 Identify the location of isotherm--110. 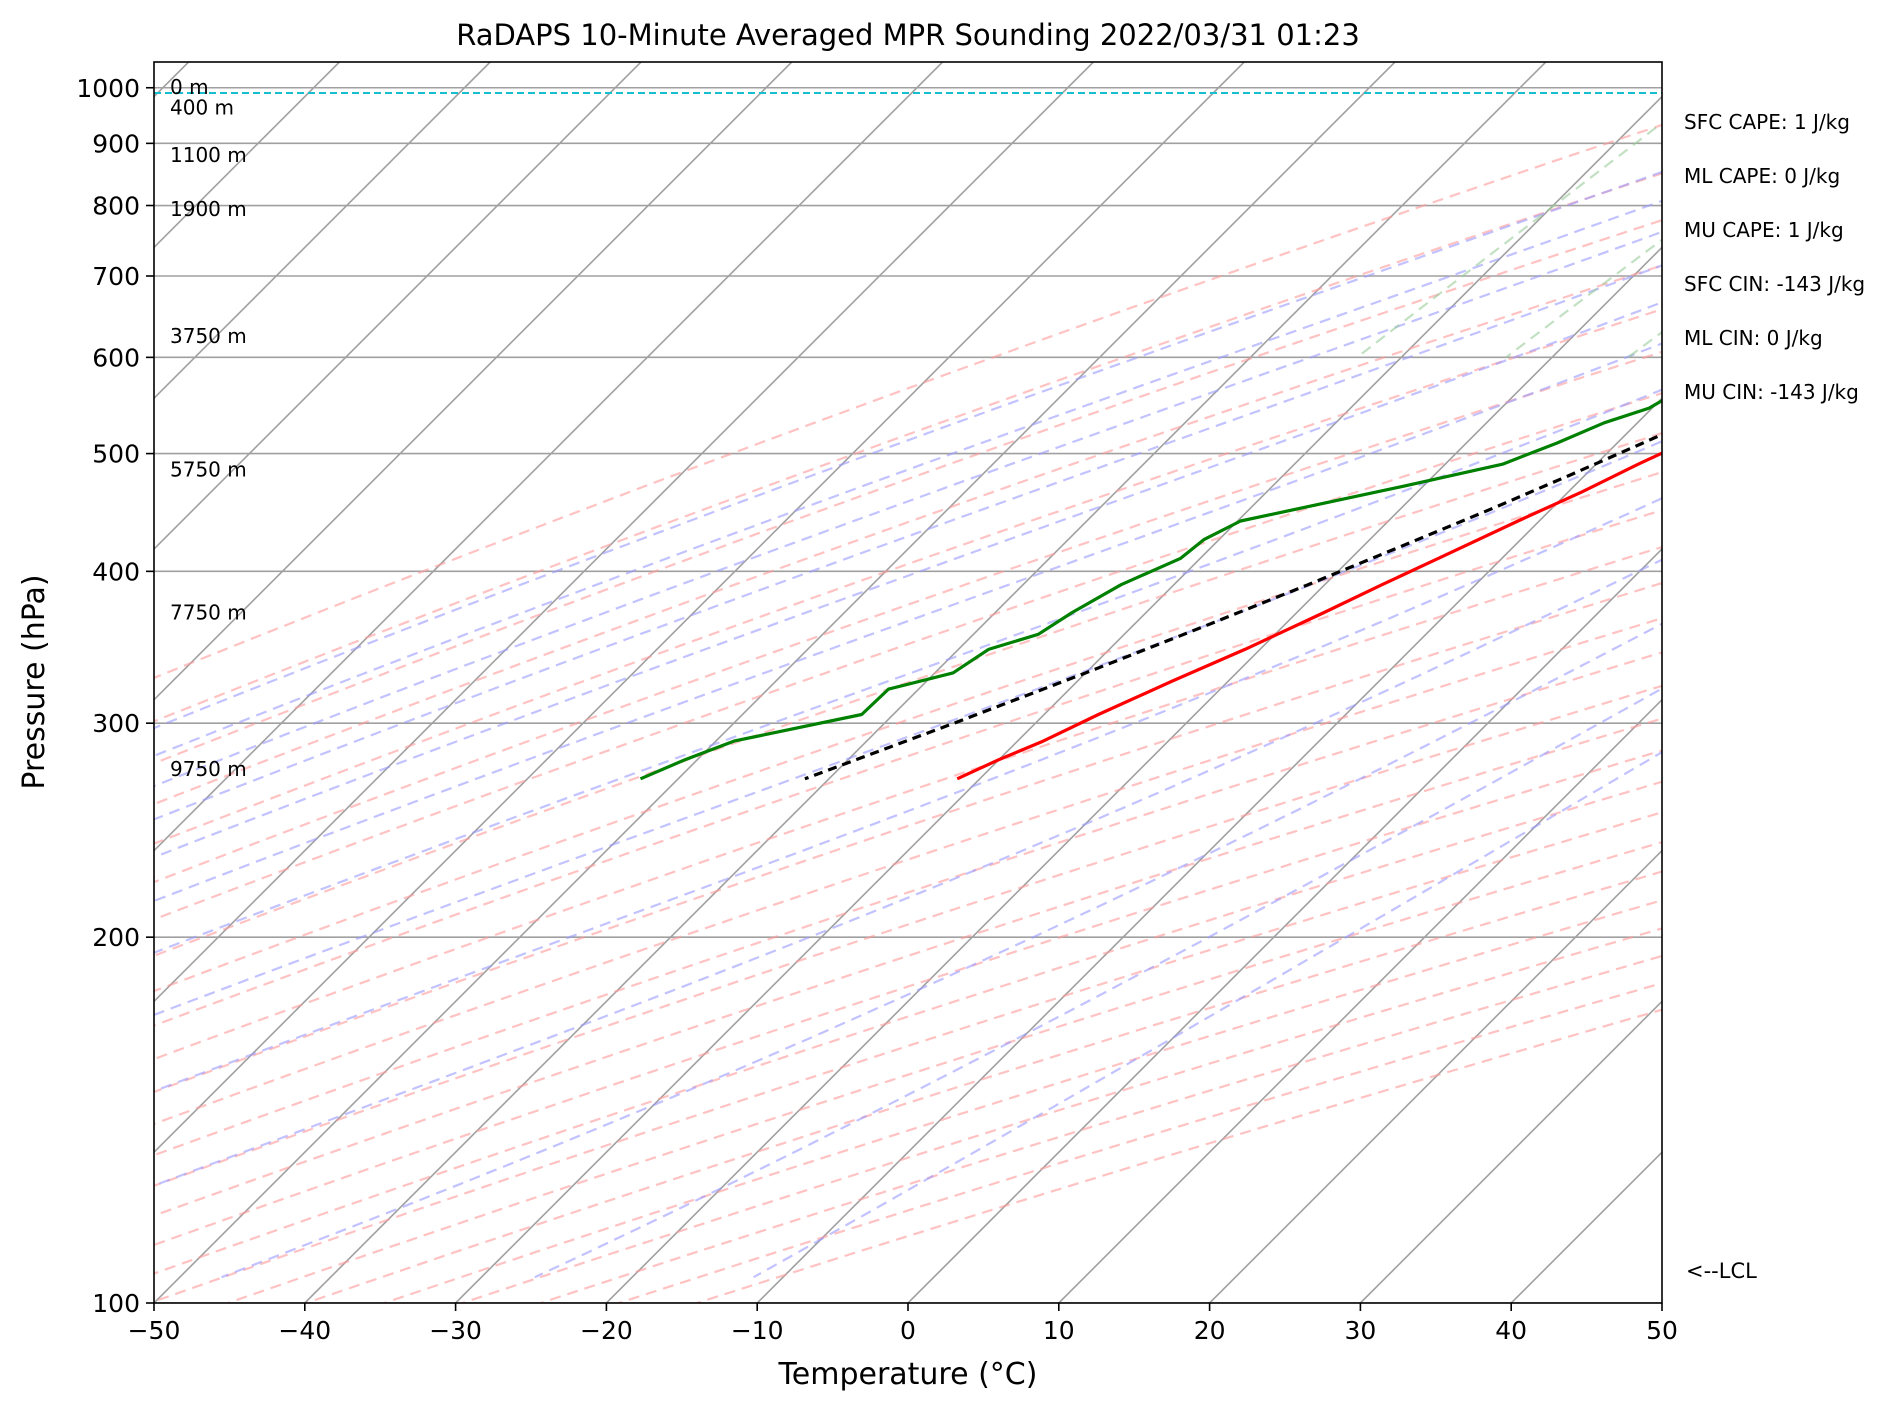
(322, 231).